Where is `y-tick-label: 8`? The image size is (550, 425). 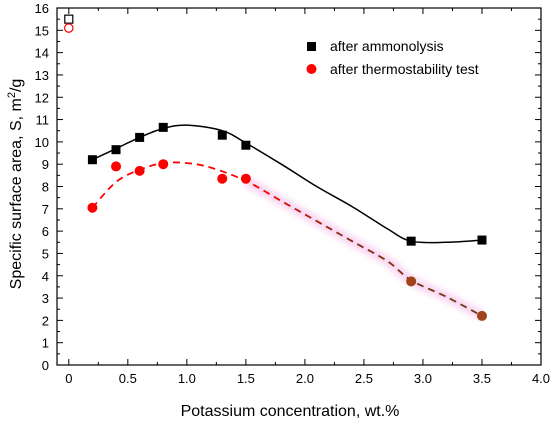
y-tick-label: 8 is located at coordinates (45, 187).